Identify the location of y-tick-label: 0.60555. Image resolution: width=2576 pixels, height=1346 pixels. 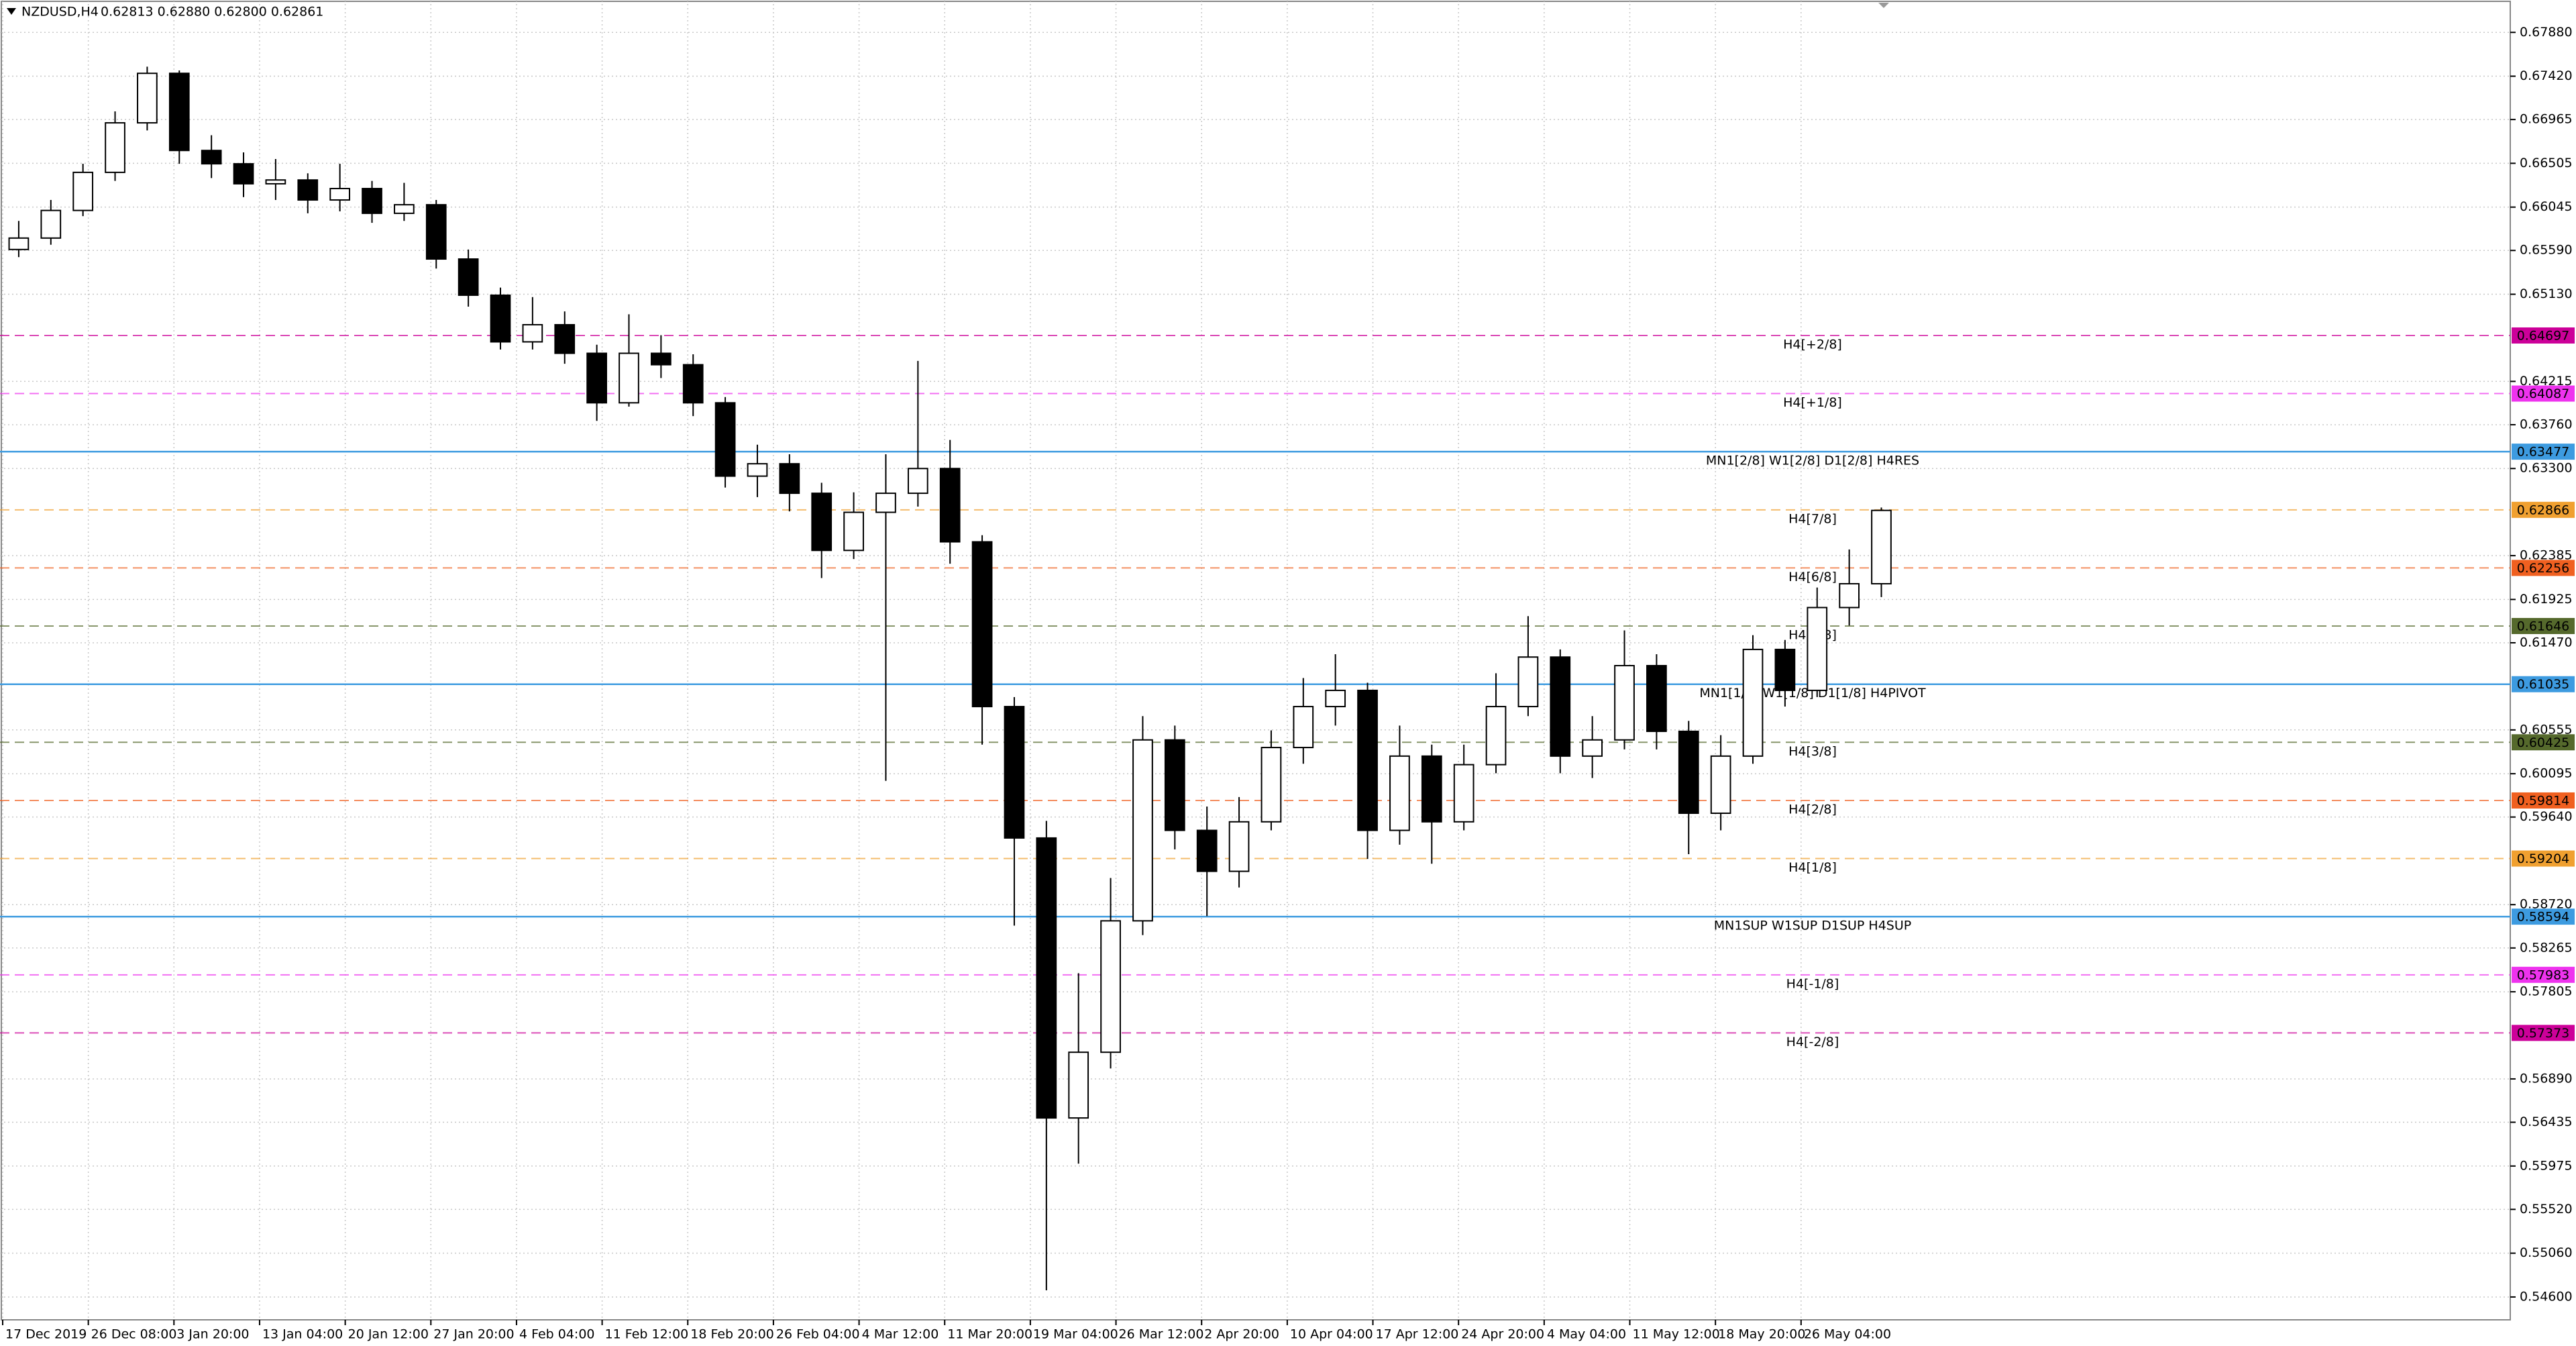
(2546, 730).